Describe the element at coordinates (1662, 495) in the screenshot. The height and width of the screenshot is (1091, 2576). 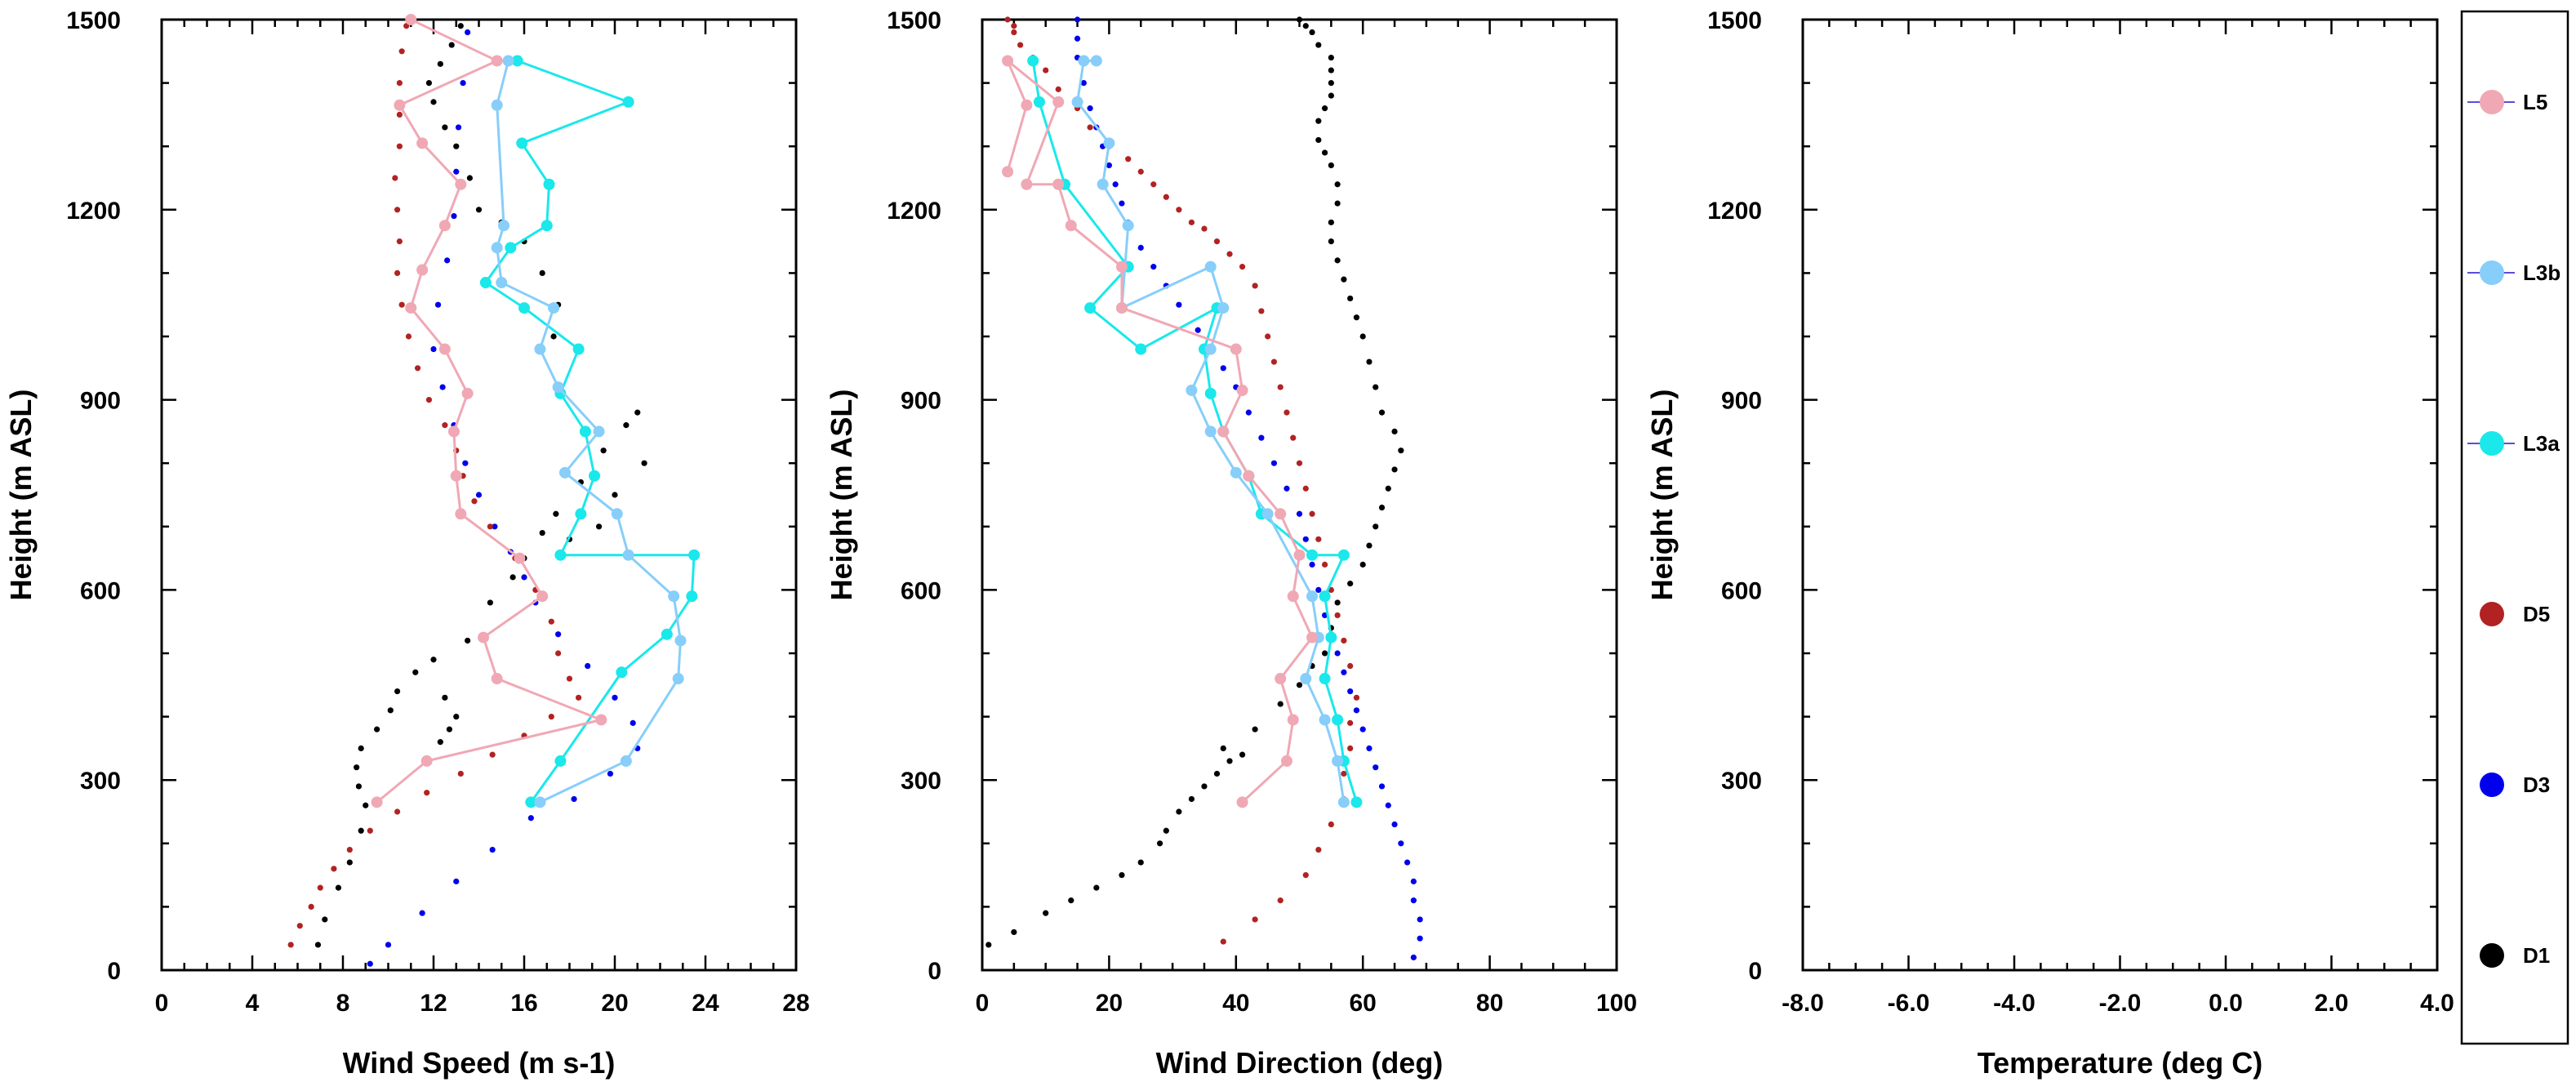
I see `y-axis-title: Height (m ASL)` at that location.